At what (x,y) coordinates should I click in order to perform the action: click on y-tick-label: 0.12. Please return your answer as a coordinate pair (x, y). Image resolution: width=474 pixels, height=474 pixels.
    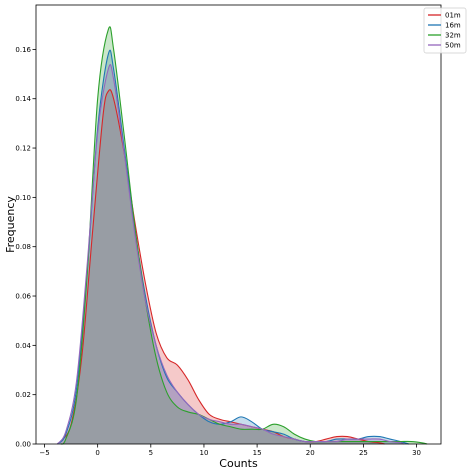
    Looking at the image, I should click on (23, 149).